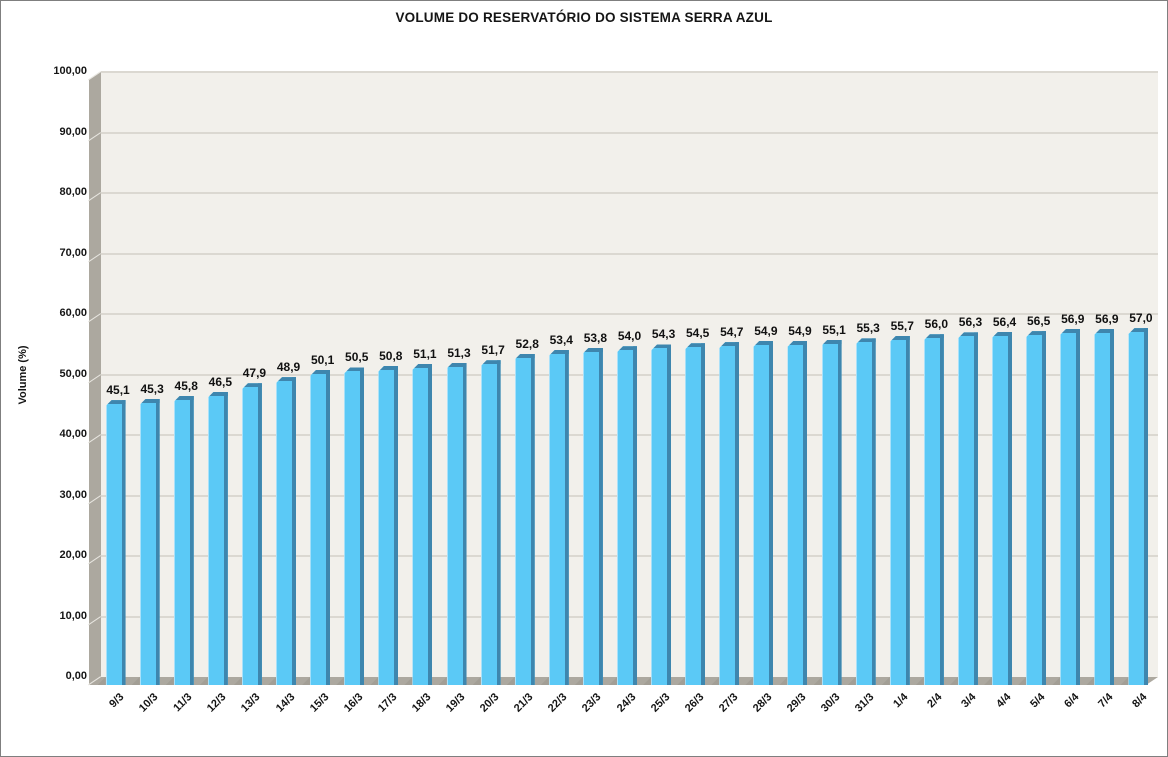 The image size is (1168, 757). I want to click on y-tick-label: 0,00, so click(76, 676).